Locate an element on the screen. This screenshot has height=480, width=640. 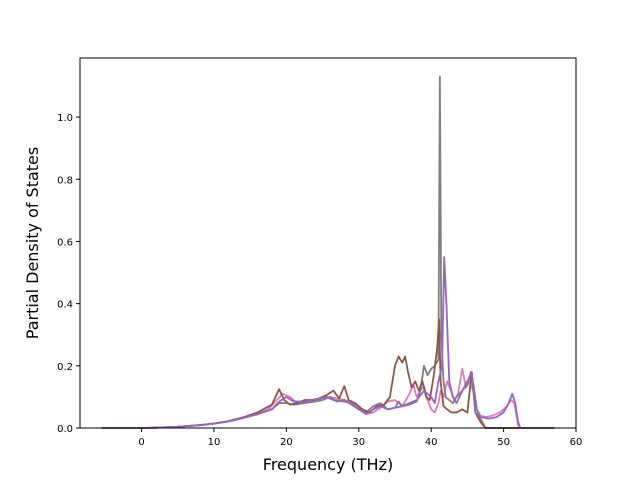
x-tick-label: 40 is located at coordinates (431, 442).